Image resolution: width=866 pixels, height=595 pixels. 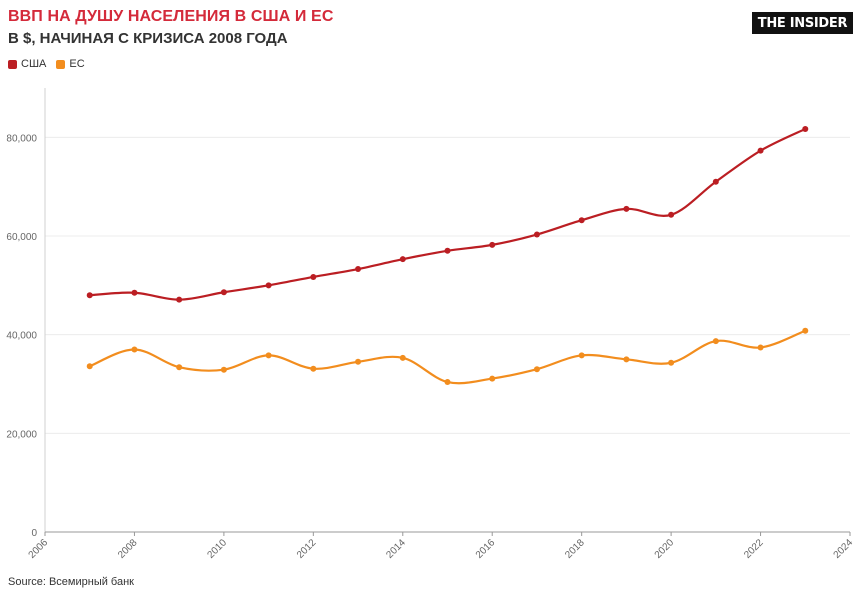 I want to click on x-tick-label: 2012, so click(x=307, y=549).